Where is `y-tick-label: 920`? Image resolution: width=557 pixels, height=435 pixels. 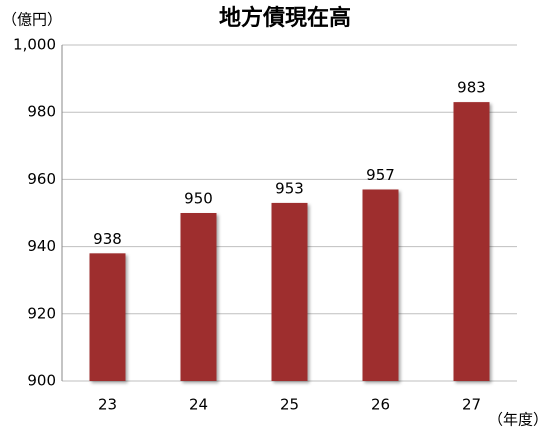
y-tick-label: 920 is located at coordinates (41, 313).